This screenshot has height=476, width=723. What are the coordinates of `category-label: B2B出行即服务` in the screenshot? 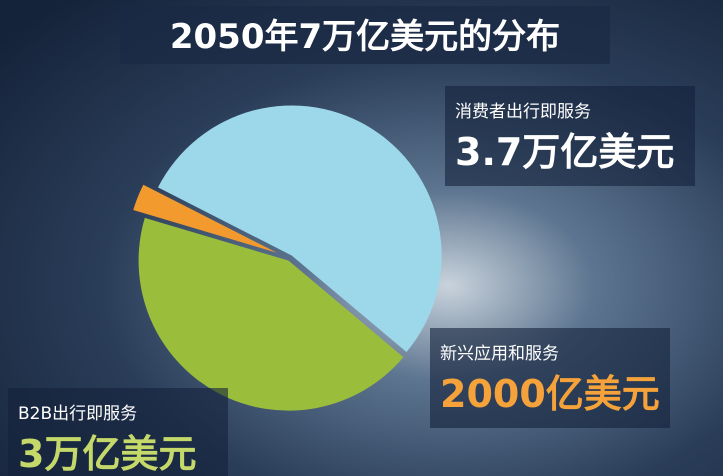 It's located at (77, 414).